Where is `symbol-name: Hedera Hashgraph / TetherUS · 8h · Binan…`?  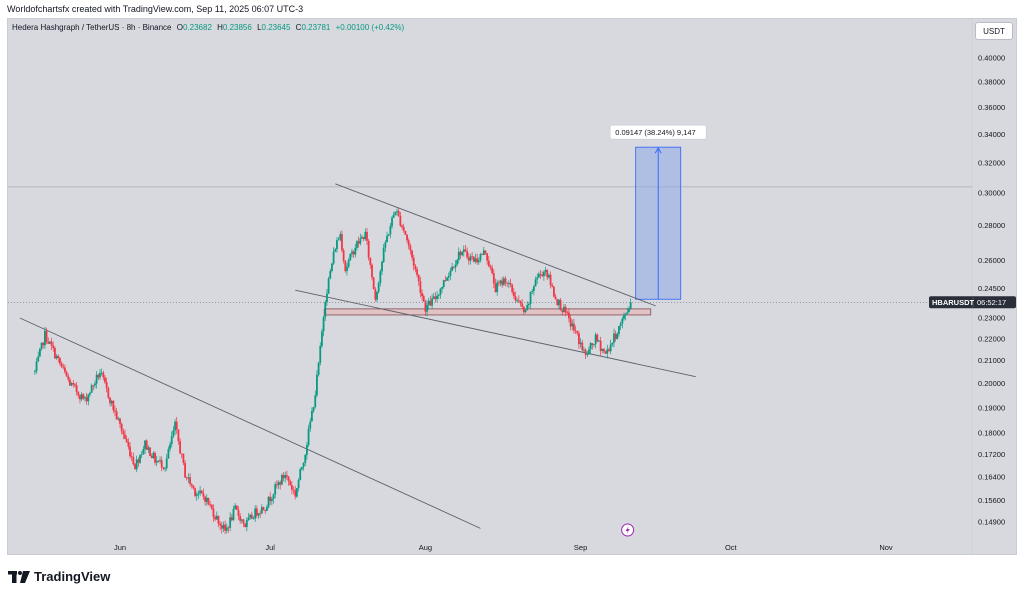
symbol-name: Hedera Hashgraph / TetherUS · 8h · Binan… is located at coordinates (92, 27).